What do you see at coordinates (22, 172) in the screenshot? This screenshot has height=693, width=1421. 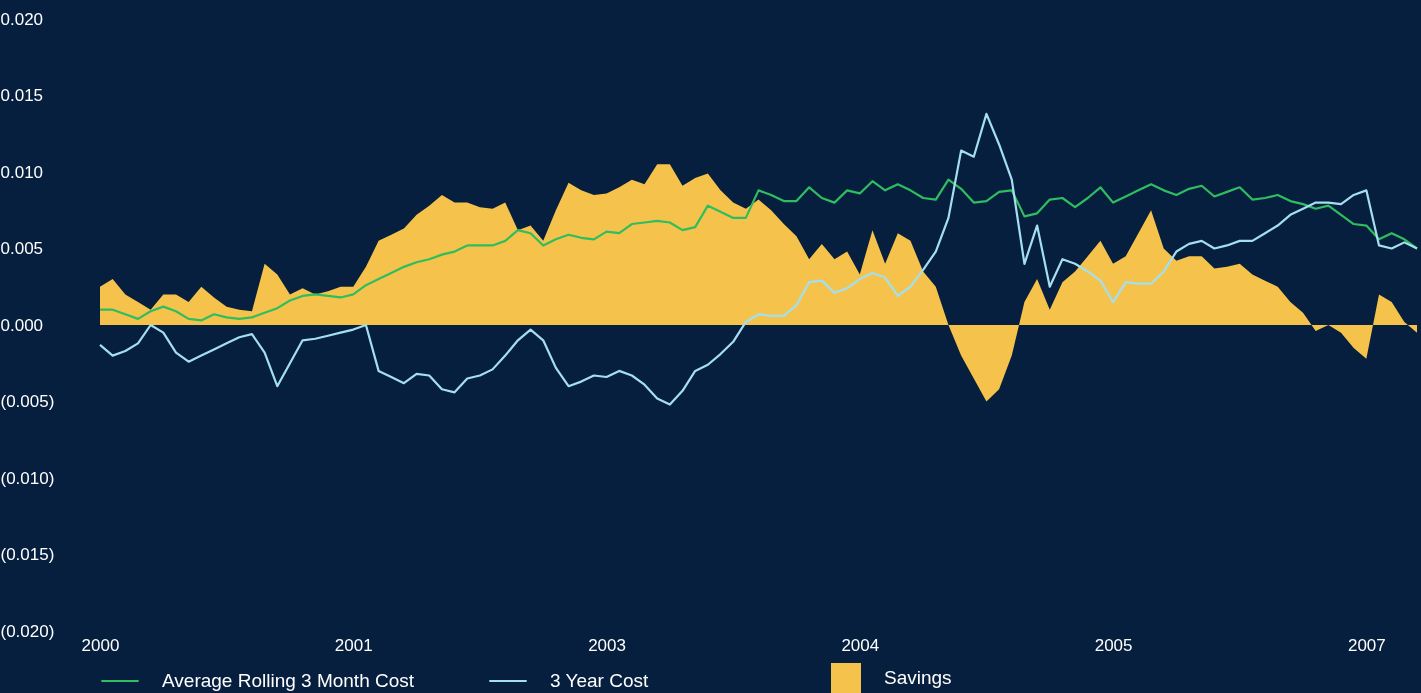 I see `y-tick-label: 0.010` at bounding box center [22, 172].